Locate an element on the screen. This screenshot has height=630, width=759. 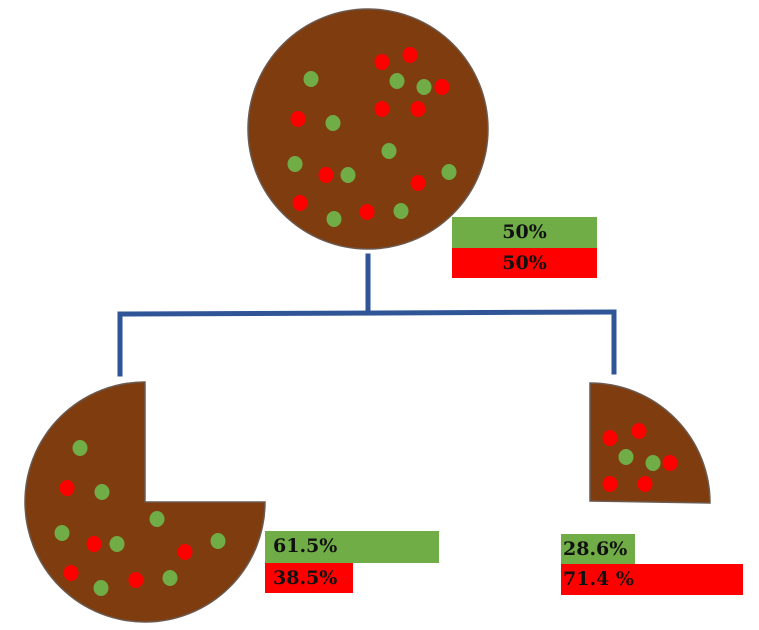
right-node is located at coordinates (650, 443).